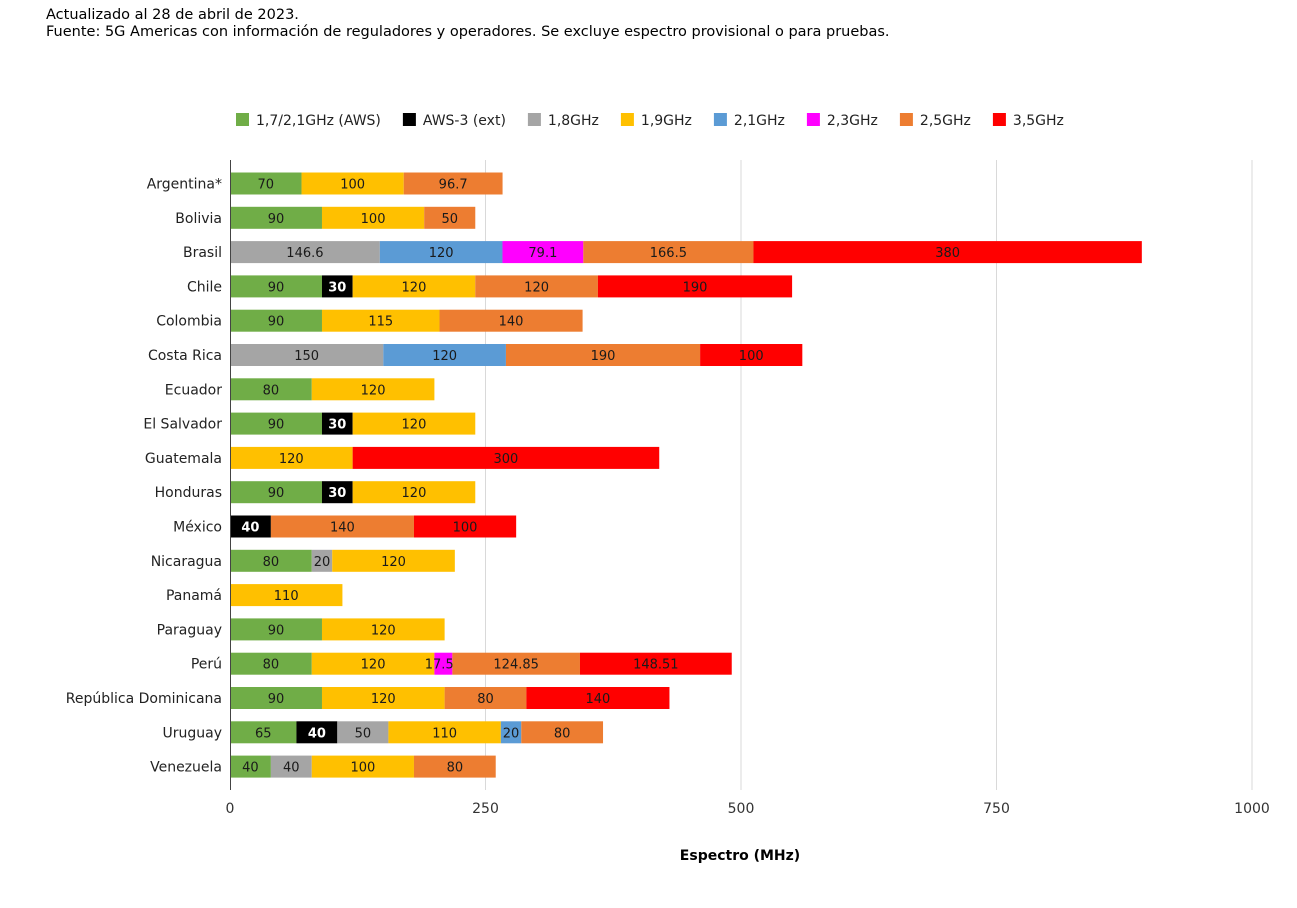 The width and height of the screenshot is (1297, 908). What do you see at coordinates (308, 121) in the screenshot?
I see `legend-item-1-7-2-1ghz-aws: 1,7/2,1GHz (AWS)` at bounding box center [308, 121].